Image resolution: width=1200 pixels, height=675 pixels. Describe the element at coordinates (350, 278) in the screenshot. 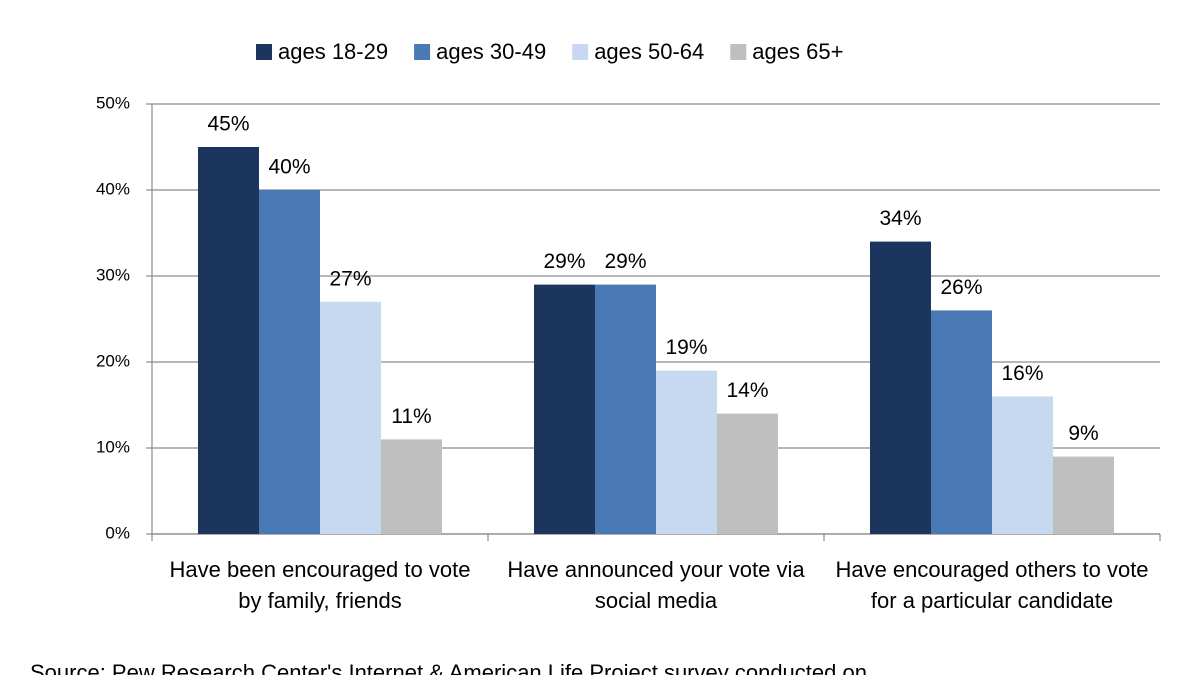

I see `value-label: 27%` at that location.